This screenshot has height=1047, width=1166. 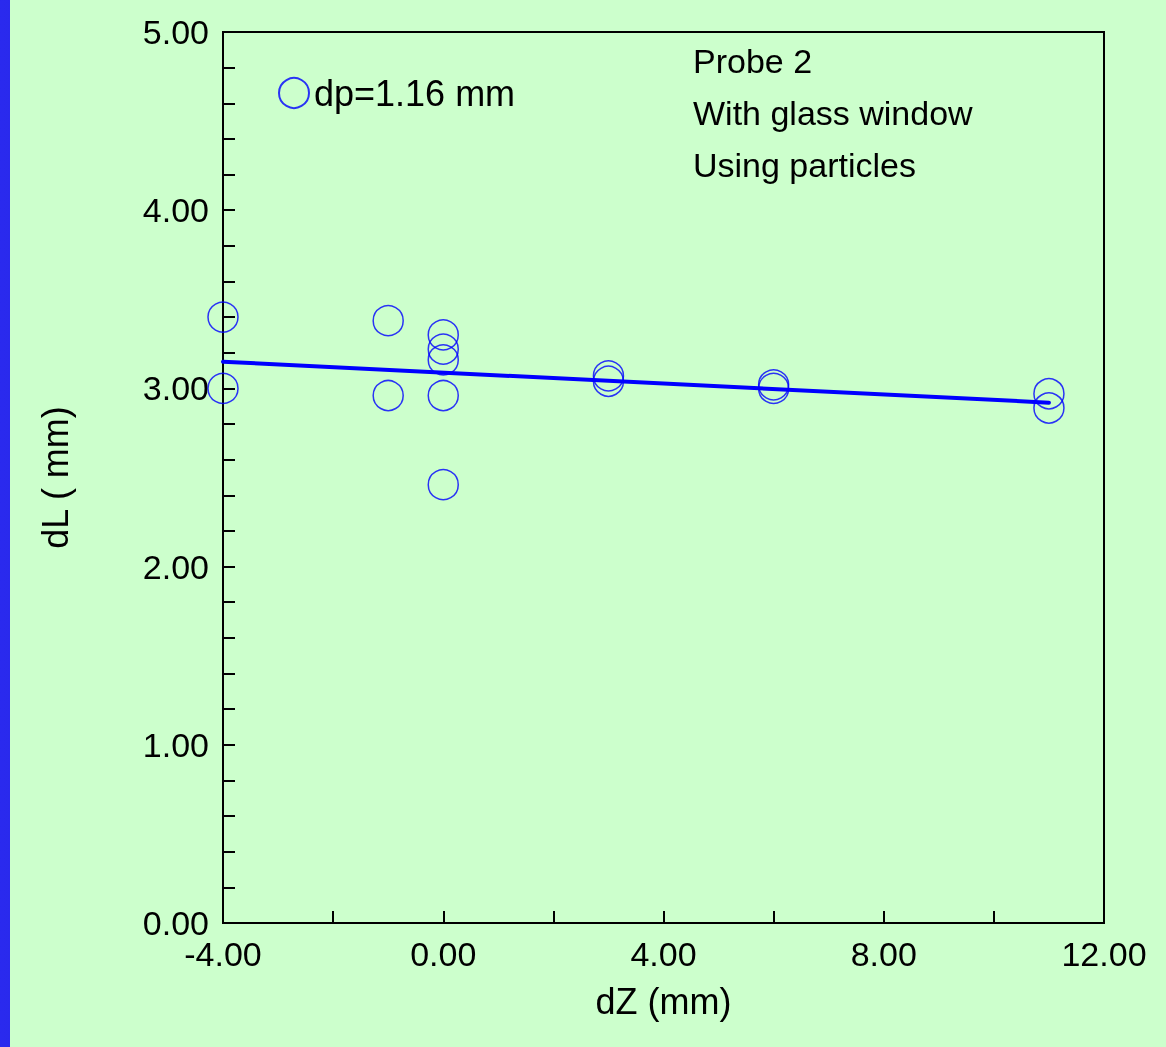 I want to click on y-tick-label: 1.00, so click(x=175, y=744).